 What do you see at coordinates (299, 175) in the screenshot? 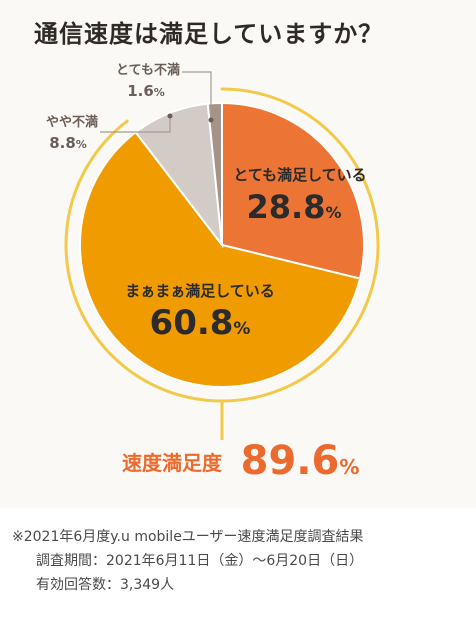
I see `slice-label: とても満足している` at bounding box center [299, 175].